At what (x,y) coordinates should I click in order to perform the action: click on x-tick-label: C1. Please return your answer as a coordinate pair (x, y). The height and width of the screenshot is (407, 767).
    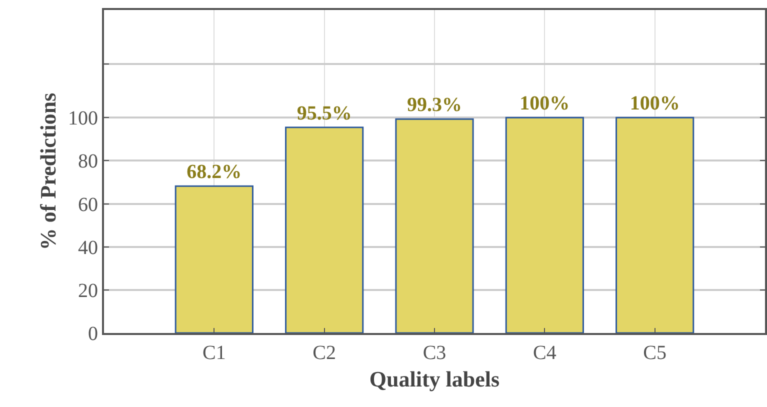
    Looking at the image, I should click on (214, 353).